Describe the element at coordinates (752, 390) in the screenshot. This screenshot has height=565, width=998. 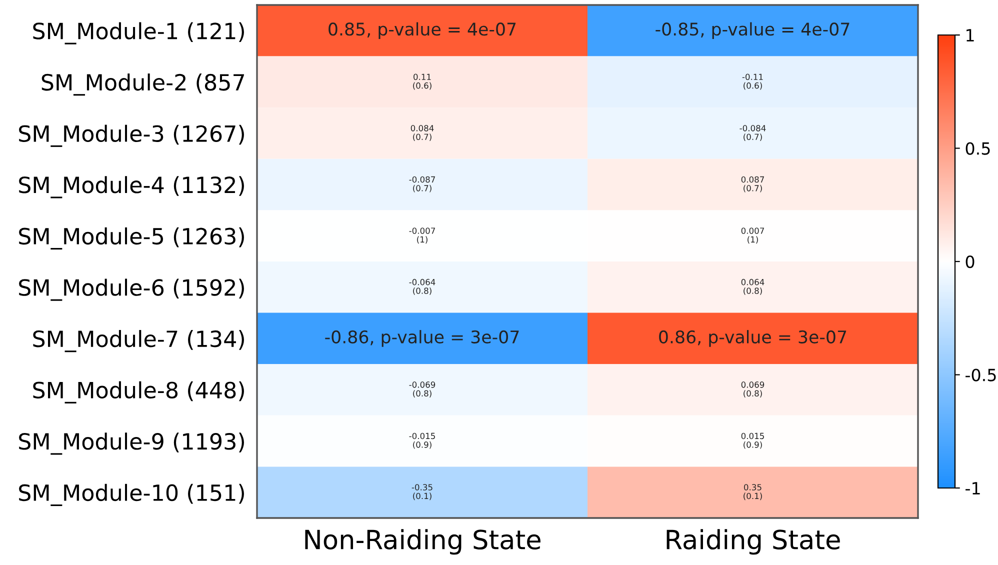
I see `data-label: 0.069 (0.8)` at that location.